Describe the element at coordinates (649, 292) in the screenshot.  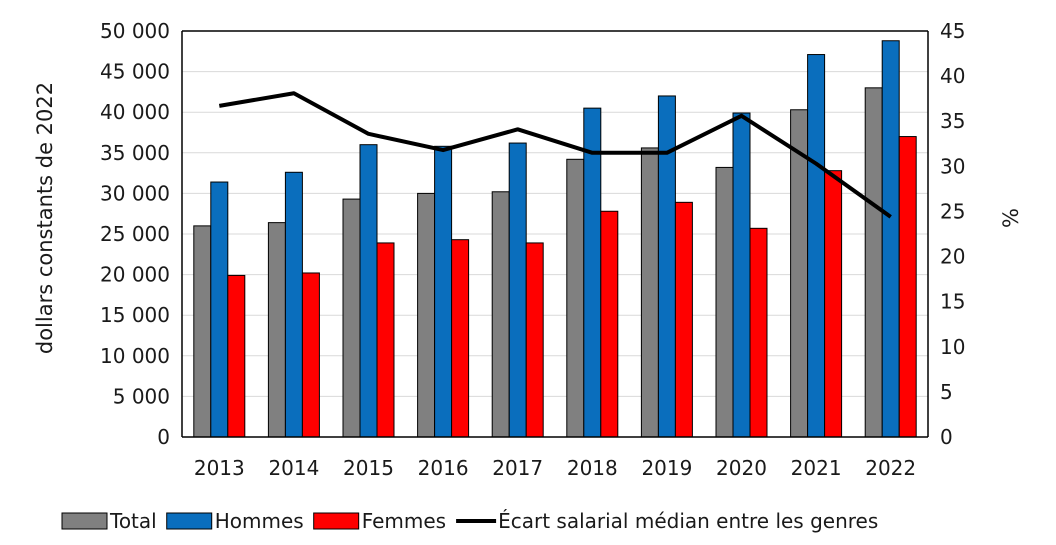
I see `bar-total-2019` at that location.